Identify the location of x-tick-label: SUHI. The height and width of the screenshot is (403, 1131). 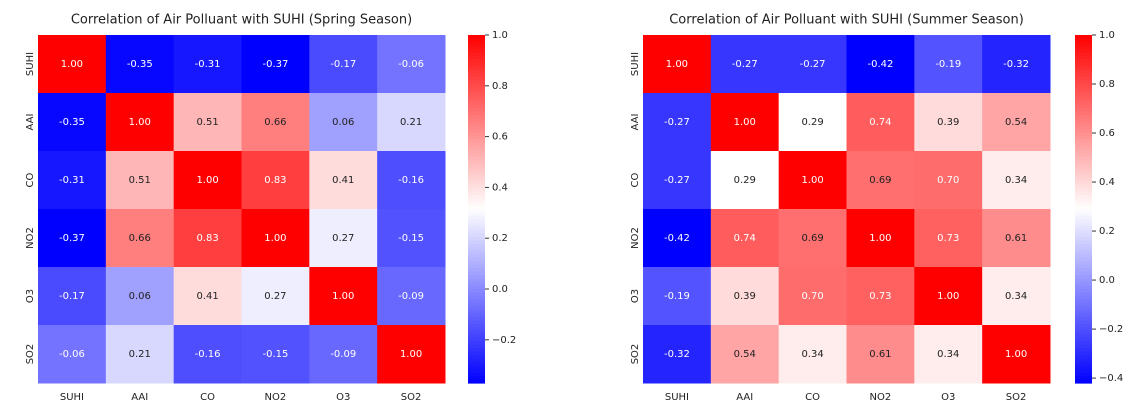
(72, 397).